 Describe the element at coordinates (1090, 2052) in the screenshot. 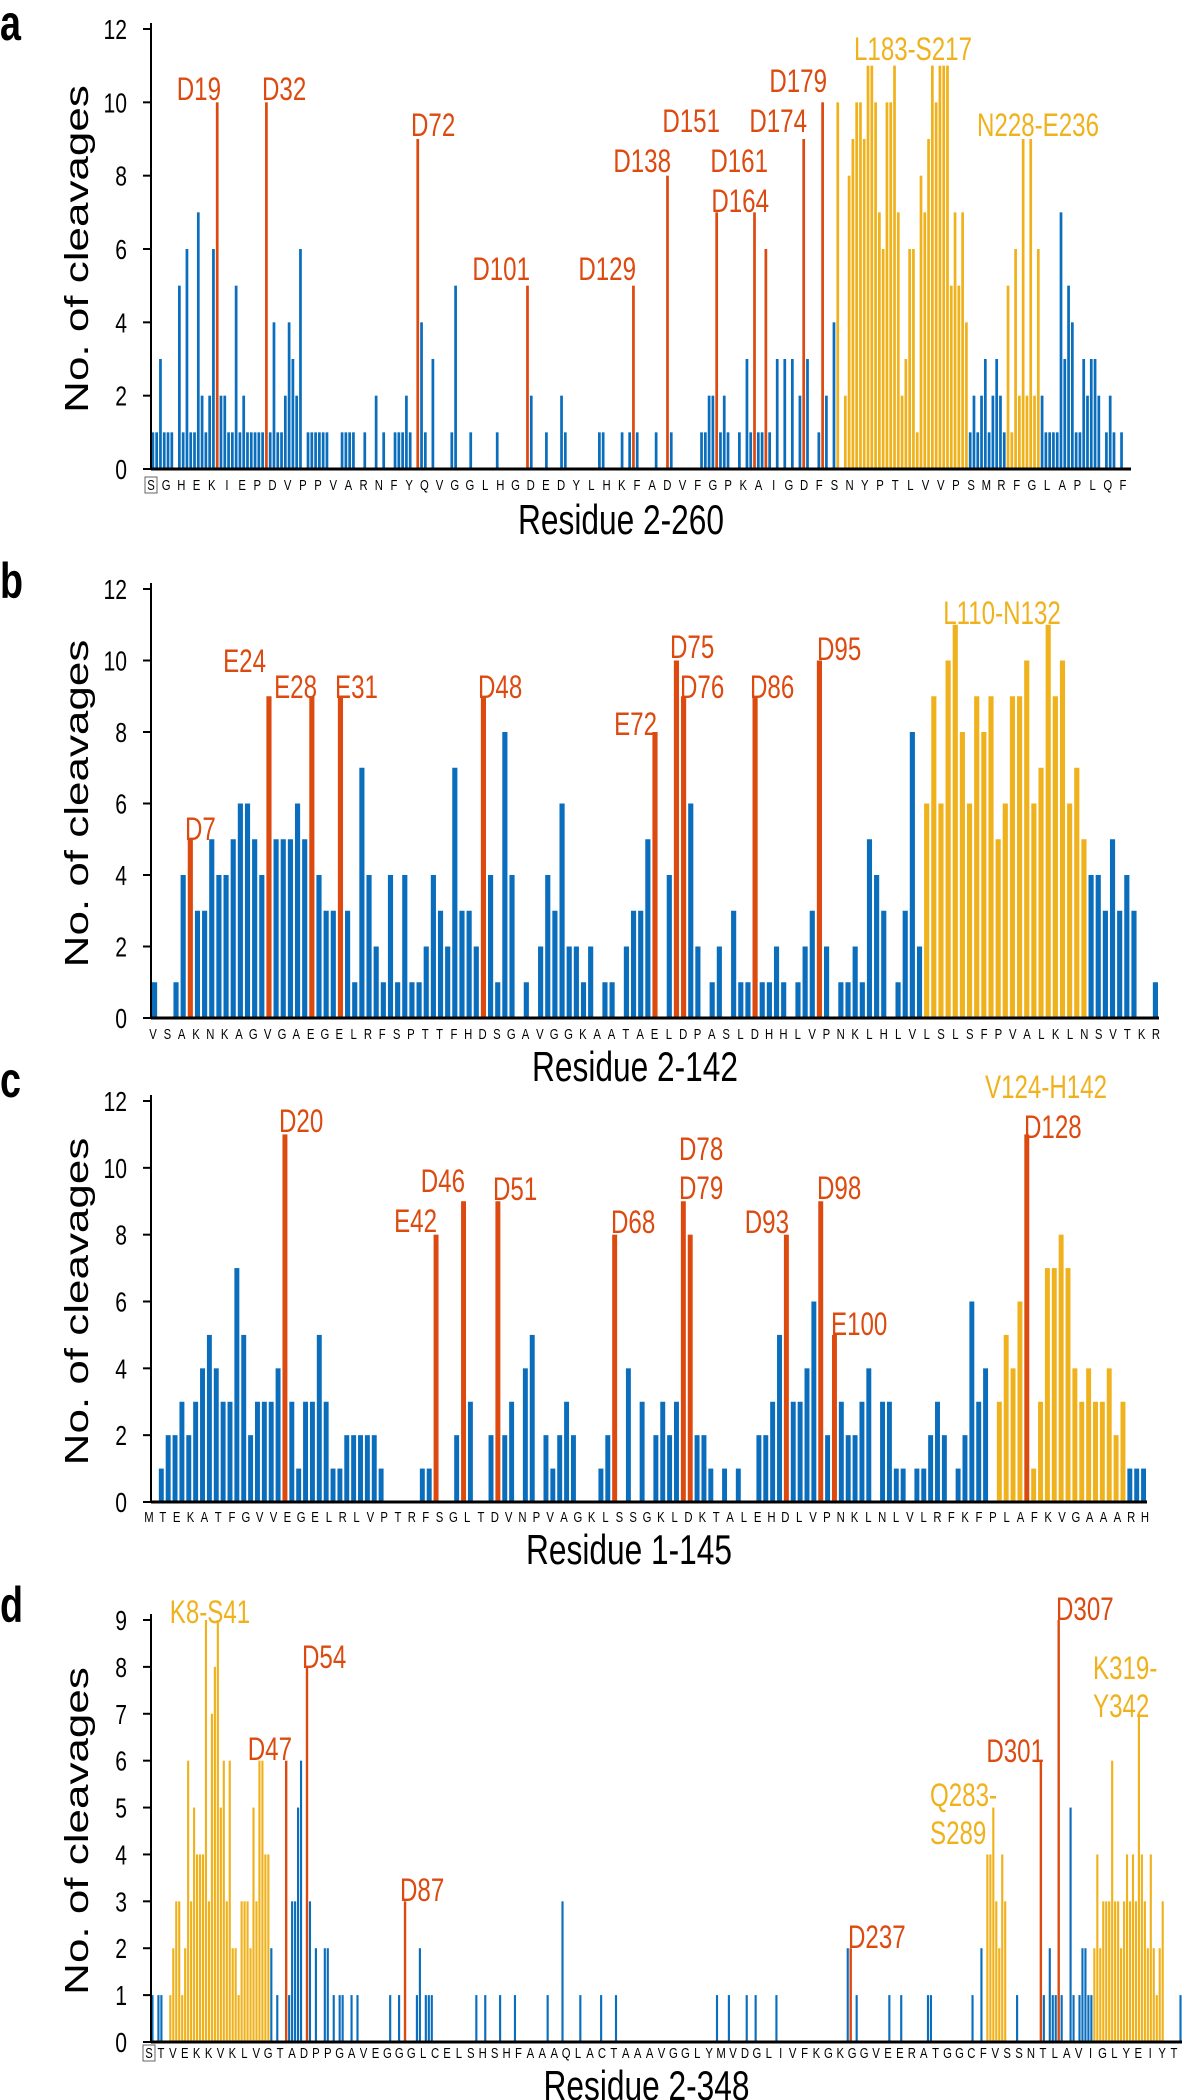

I see `residue-tick-label: I` at that location.